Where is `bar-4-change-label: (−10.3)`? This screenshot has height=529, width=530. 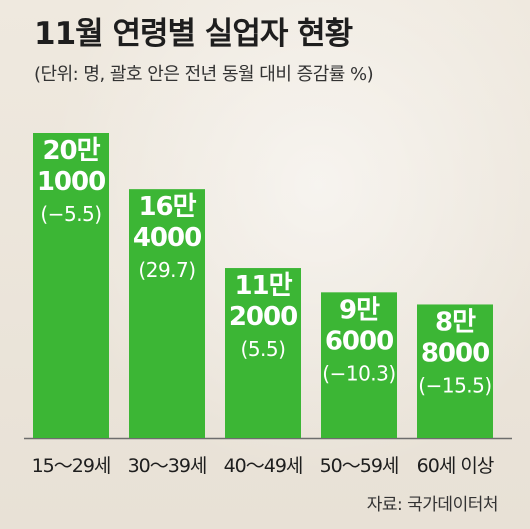 bar-4-change-label: (−10.3) is located at coordinates (358, 373).